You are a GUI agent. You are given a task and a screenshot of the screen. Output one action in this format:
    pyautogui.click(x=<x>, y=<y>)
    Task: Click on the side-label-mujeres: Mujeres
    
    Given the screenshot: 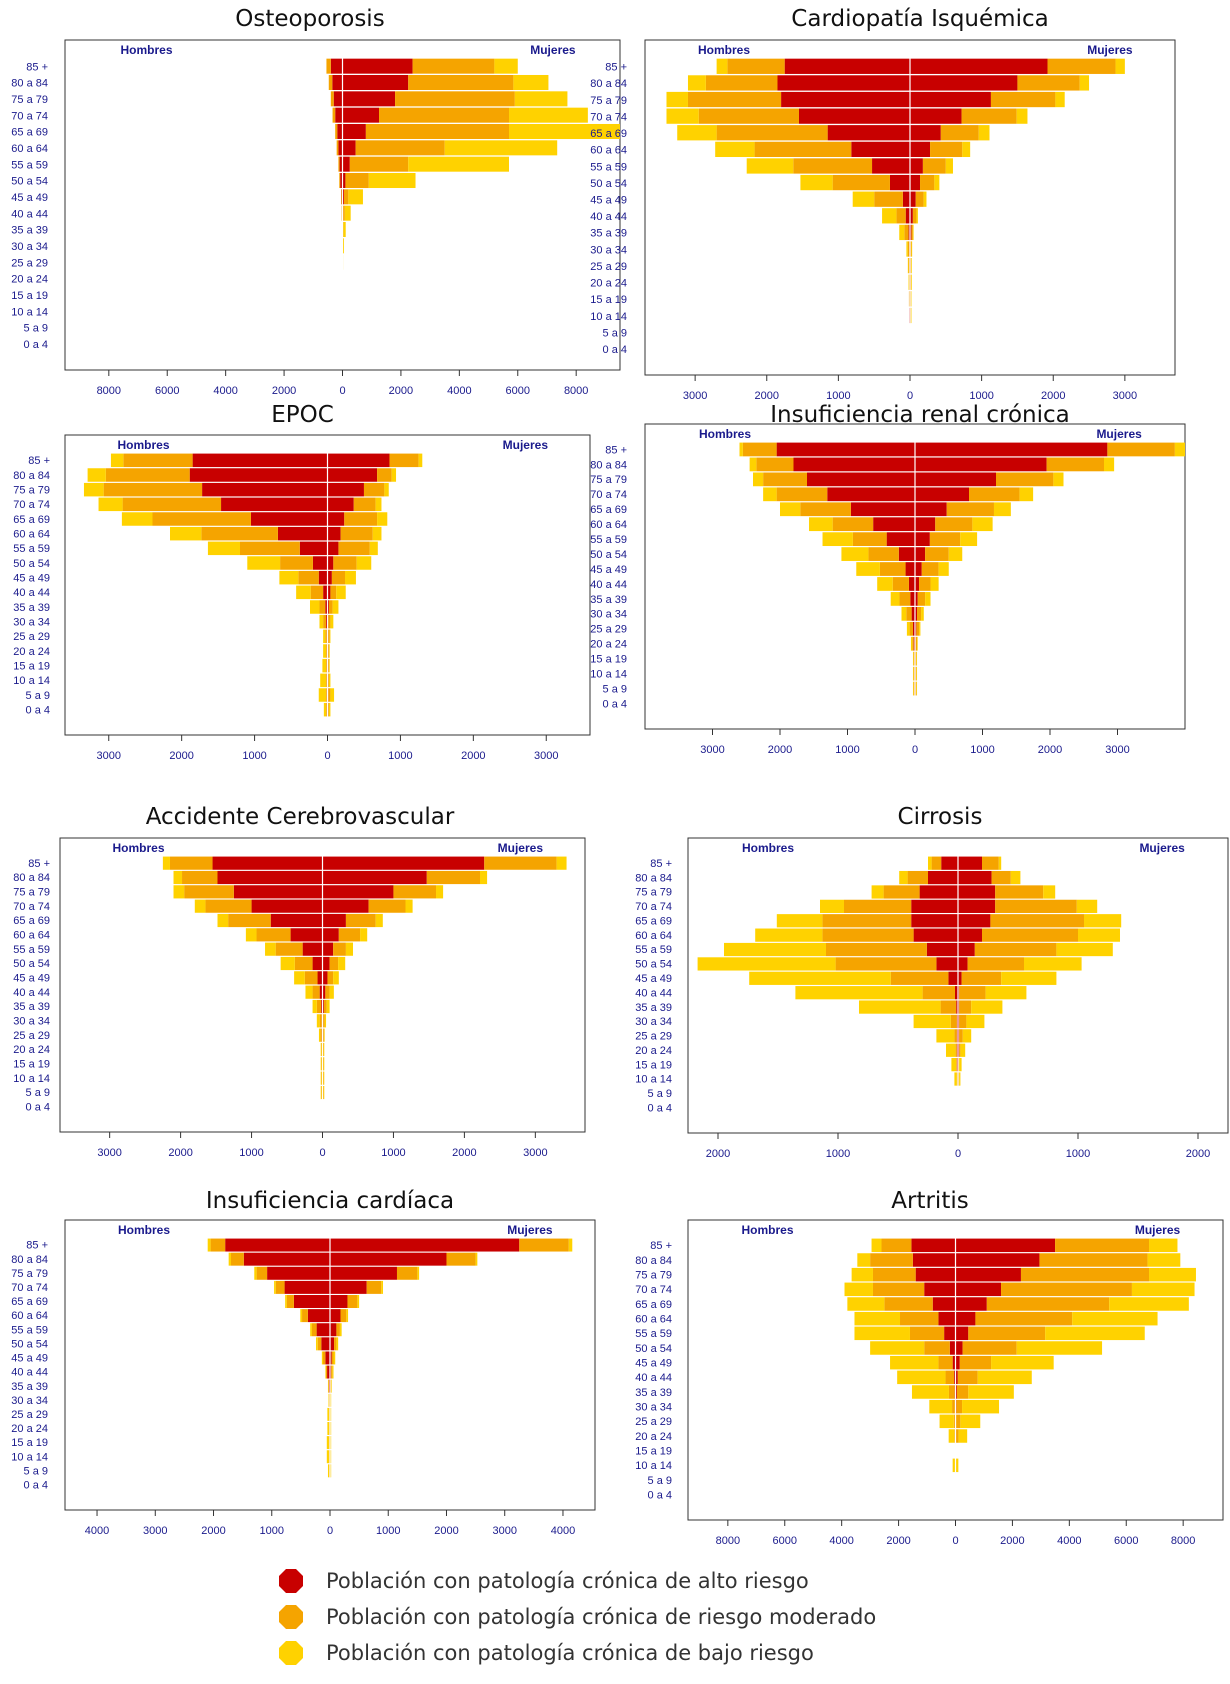 What is the action you would take?
    pyautogui.click(x=1110, y=50)
    